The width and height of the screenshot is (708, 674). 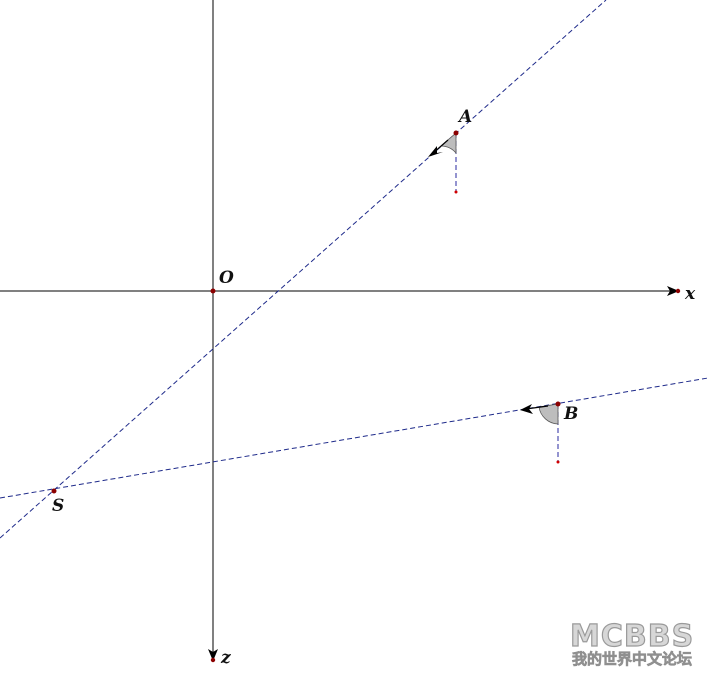 What do you see at coordinates (58, 506) in the screenshot?
I see `label-S: S` at bounding box center [58, 506].